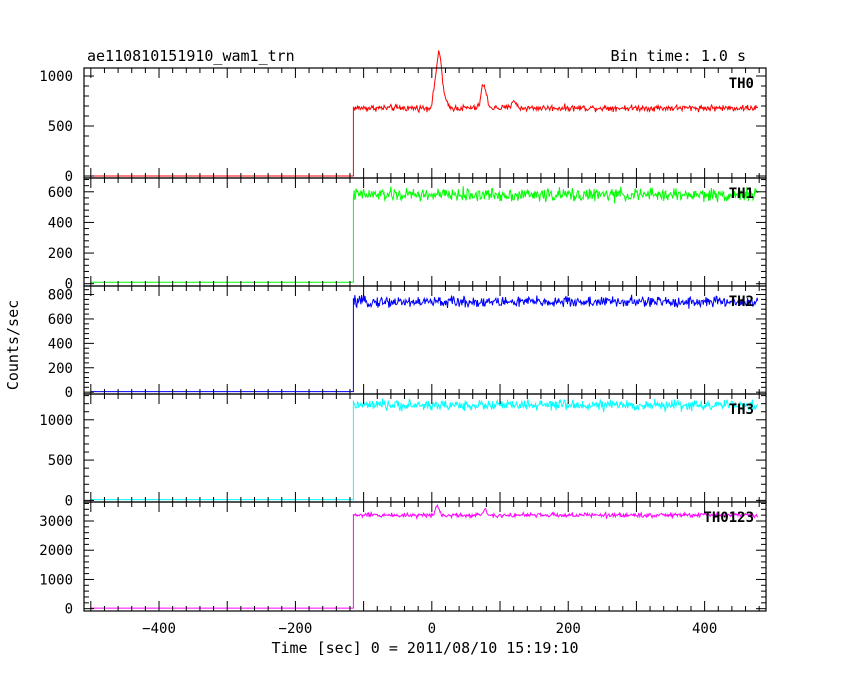  I want to click on x-tick-label: −400, so click(159, 629).